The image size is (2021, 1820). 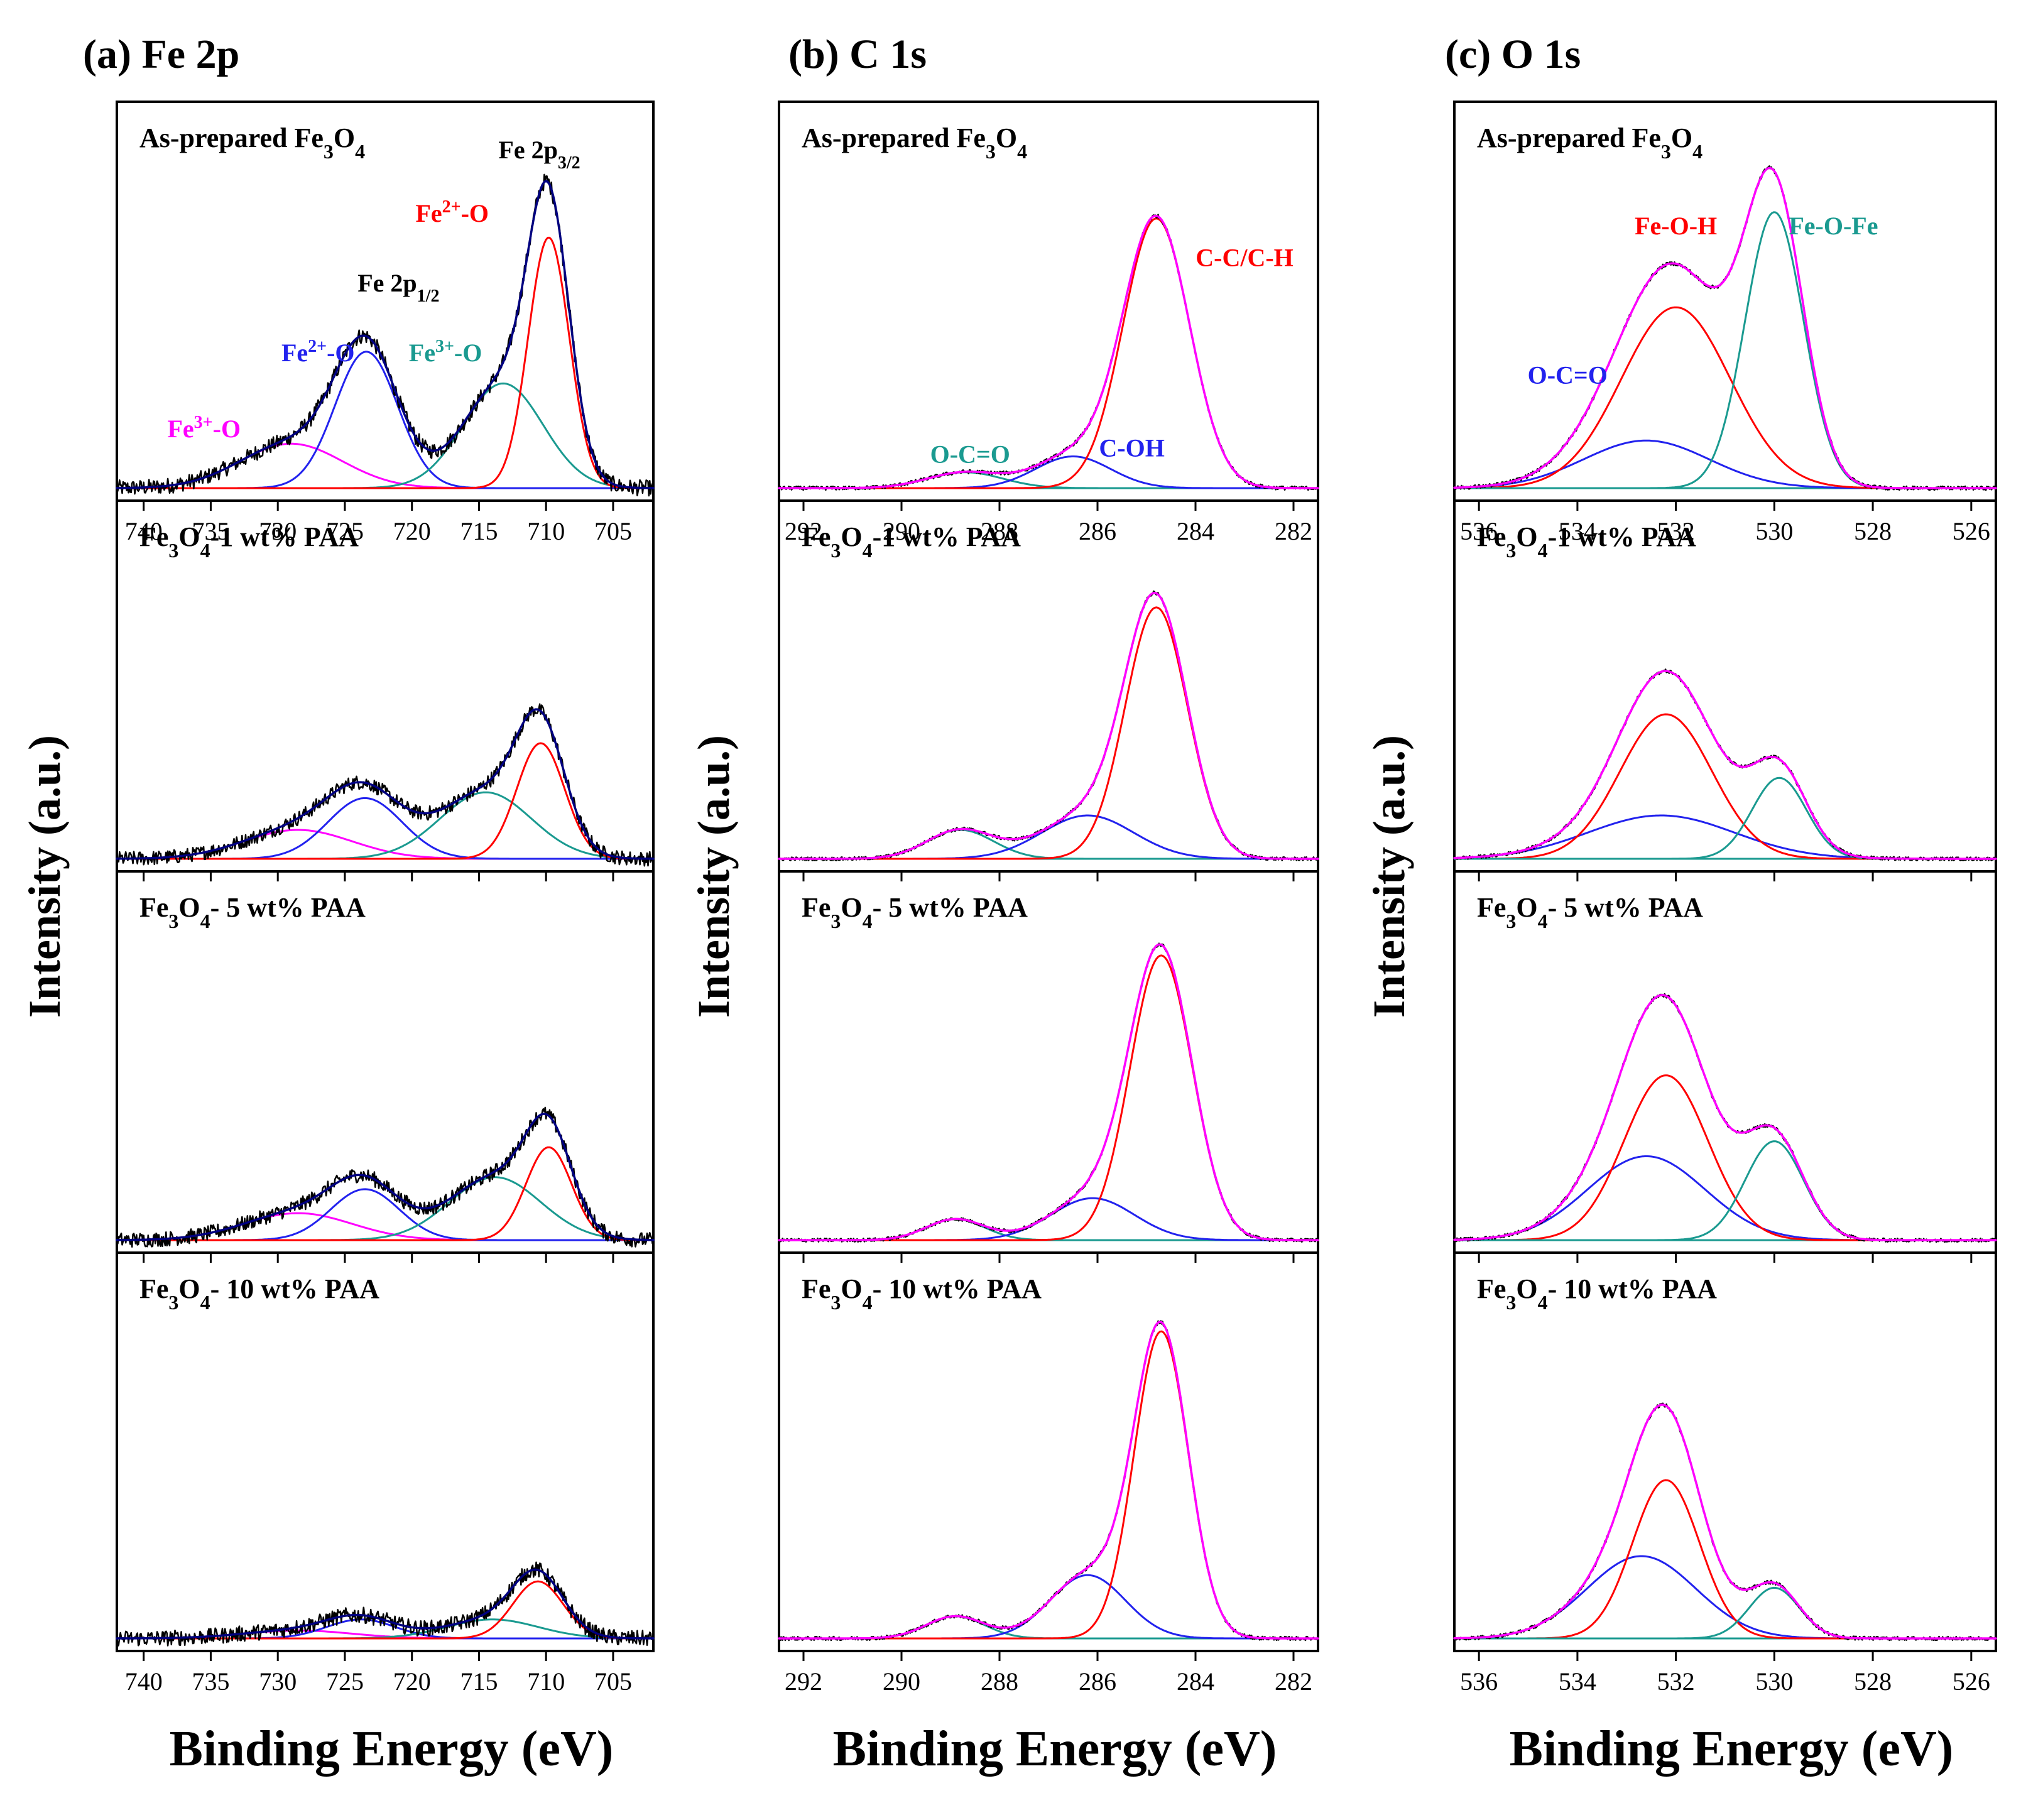 What do you see at coordinates (539, 154) in the screenshot?
I see `peak-annotation: Fe 2p3/2` at bounding box center [539, 154].